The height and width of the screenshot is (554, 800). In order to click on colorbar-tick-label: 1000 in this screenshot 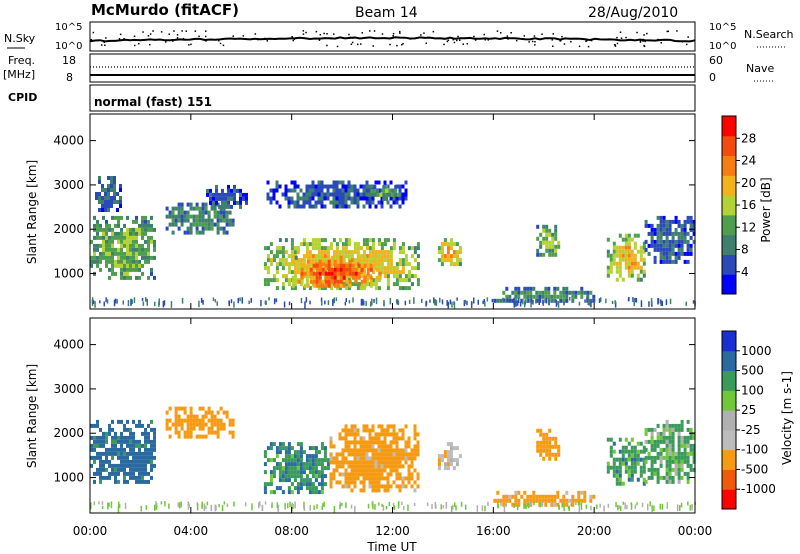, I will do `click(756, 351)`.